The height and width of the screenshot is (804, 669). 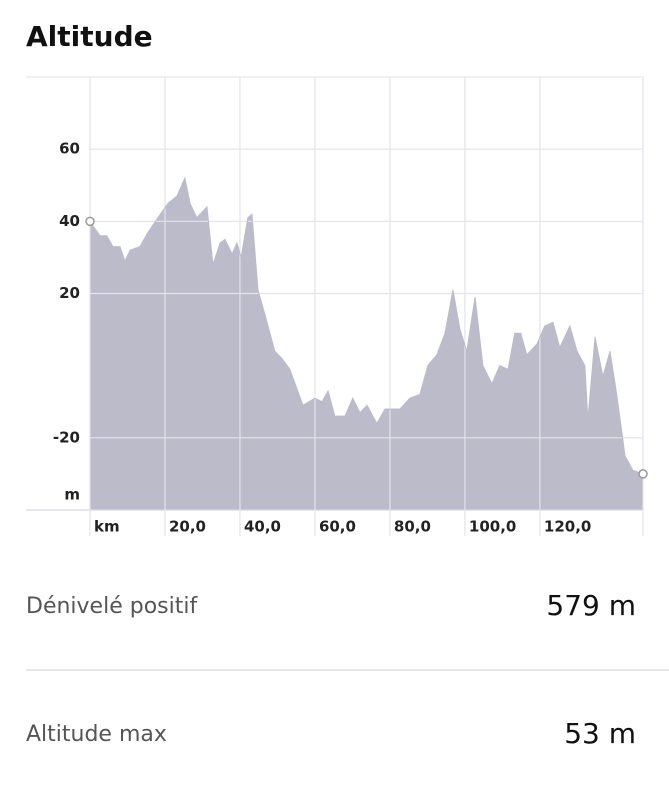 I want to click on x-tick-label: 80,0, so click(x=412, y=527).